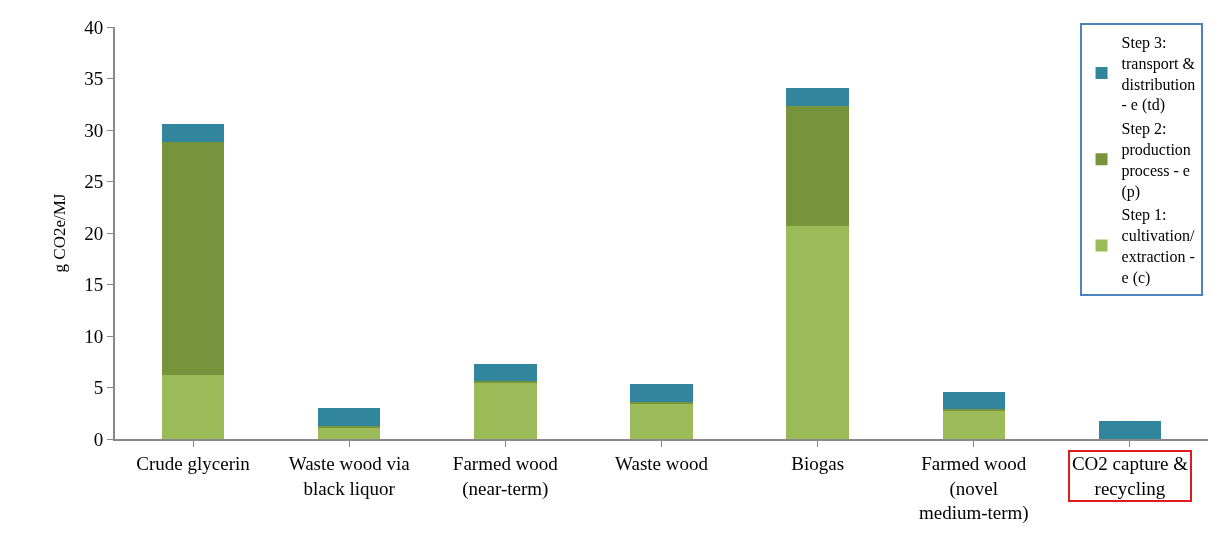 This screenshot has width=1214, height=538. Describe the element at coordinates (94, 130) in the screenshot. I see `y-tick-label: 30` at that location.